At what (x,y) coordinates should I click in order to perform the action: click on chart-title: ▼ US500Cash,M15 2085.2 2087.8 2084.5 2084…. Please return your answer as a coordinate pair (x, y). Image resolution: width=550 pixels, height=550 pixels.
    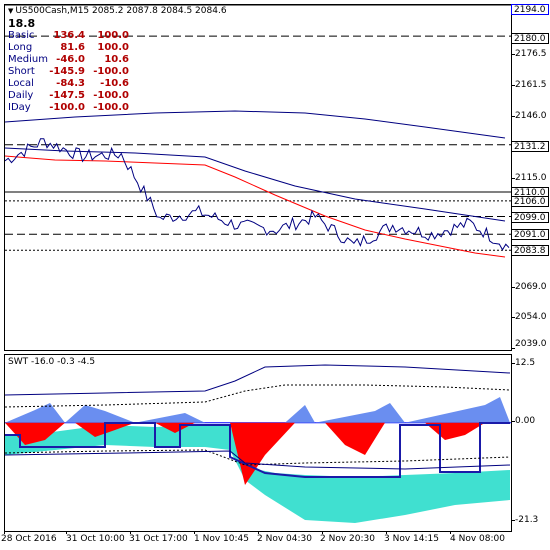
    Looking at the image, I should click on (117, 11).